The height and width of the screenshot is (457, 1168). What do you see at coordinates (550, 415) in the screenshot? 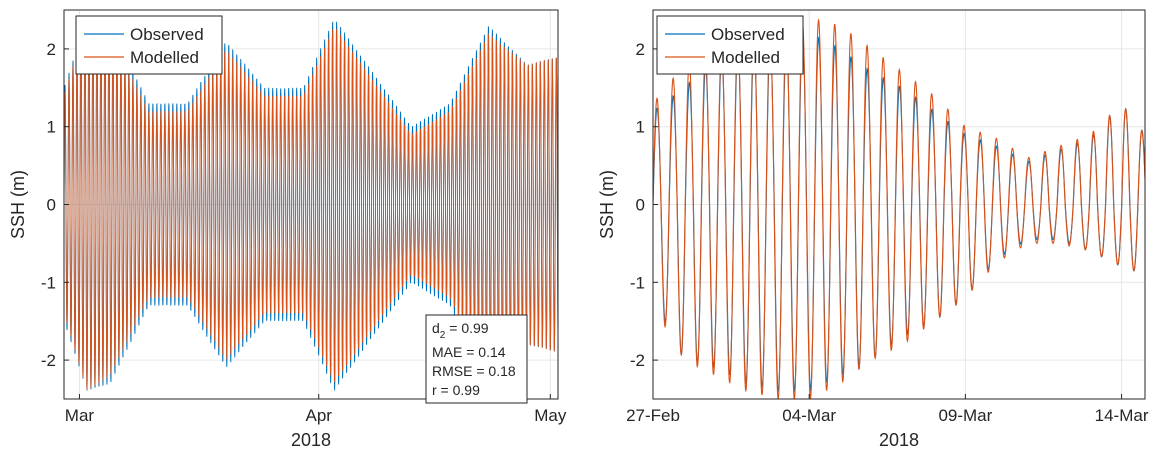
I see `x-tick-label: May` at bounding box center [550, 415].